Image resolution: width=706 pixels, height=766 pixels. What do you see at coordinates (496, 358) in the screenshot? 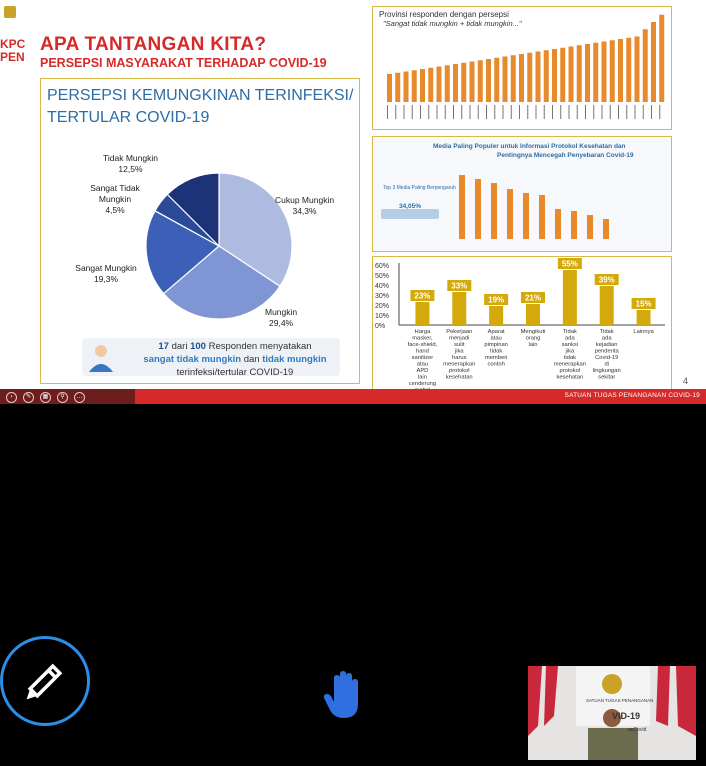
I see `category-label: memberi` at bounding box center [496, 358].